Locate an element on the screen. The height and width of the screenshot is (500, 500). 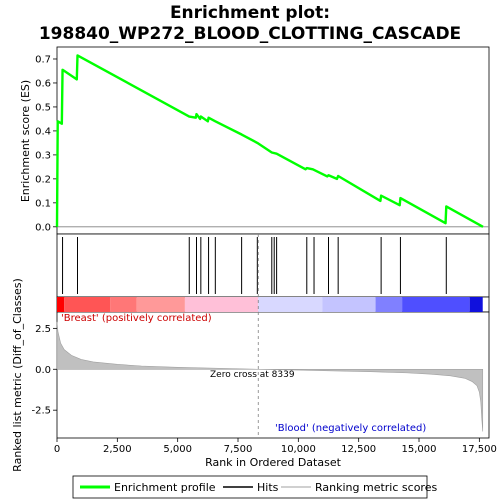
es-y-tick-label: 0.4 is located at coordinates (43, 131).